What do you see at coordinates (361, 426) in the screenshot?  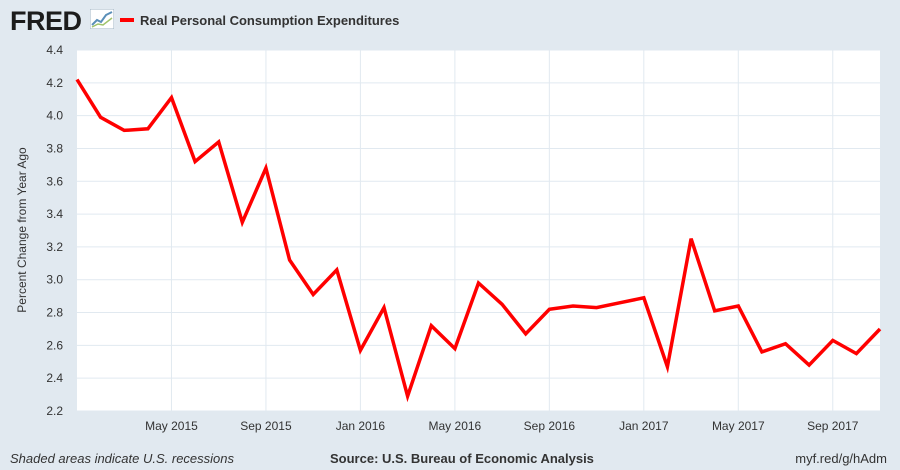 I see `x-tick-label: Jan 2016` at bounding box center [361, 426].